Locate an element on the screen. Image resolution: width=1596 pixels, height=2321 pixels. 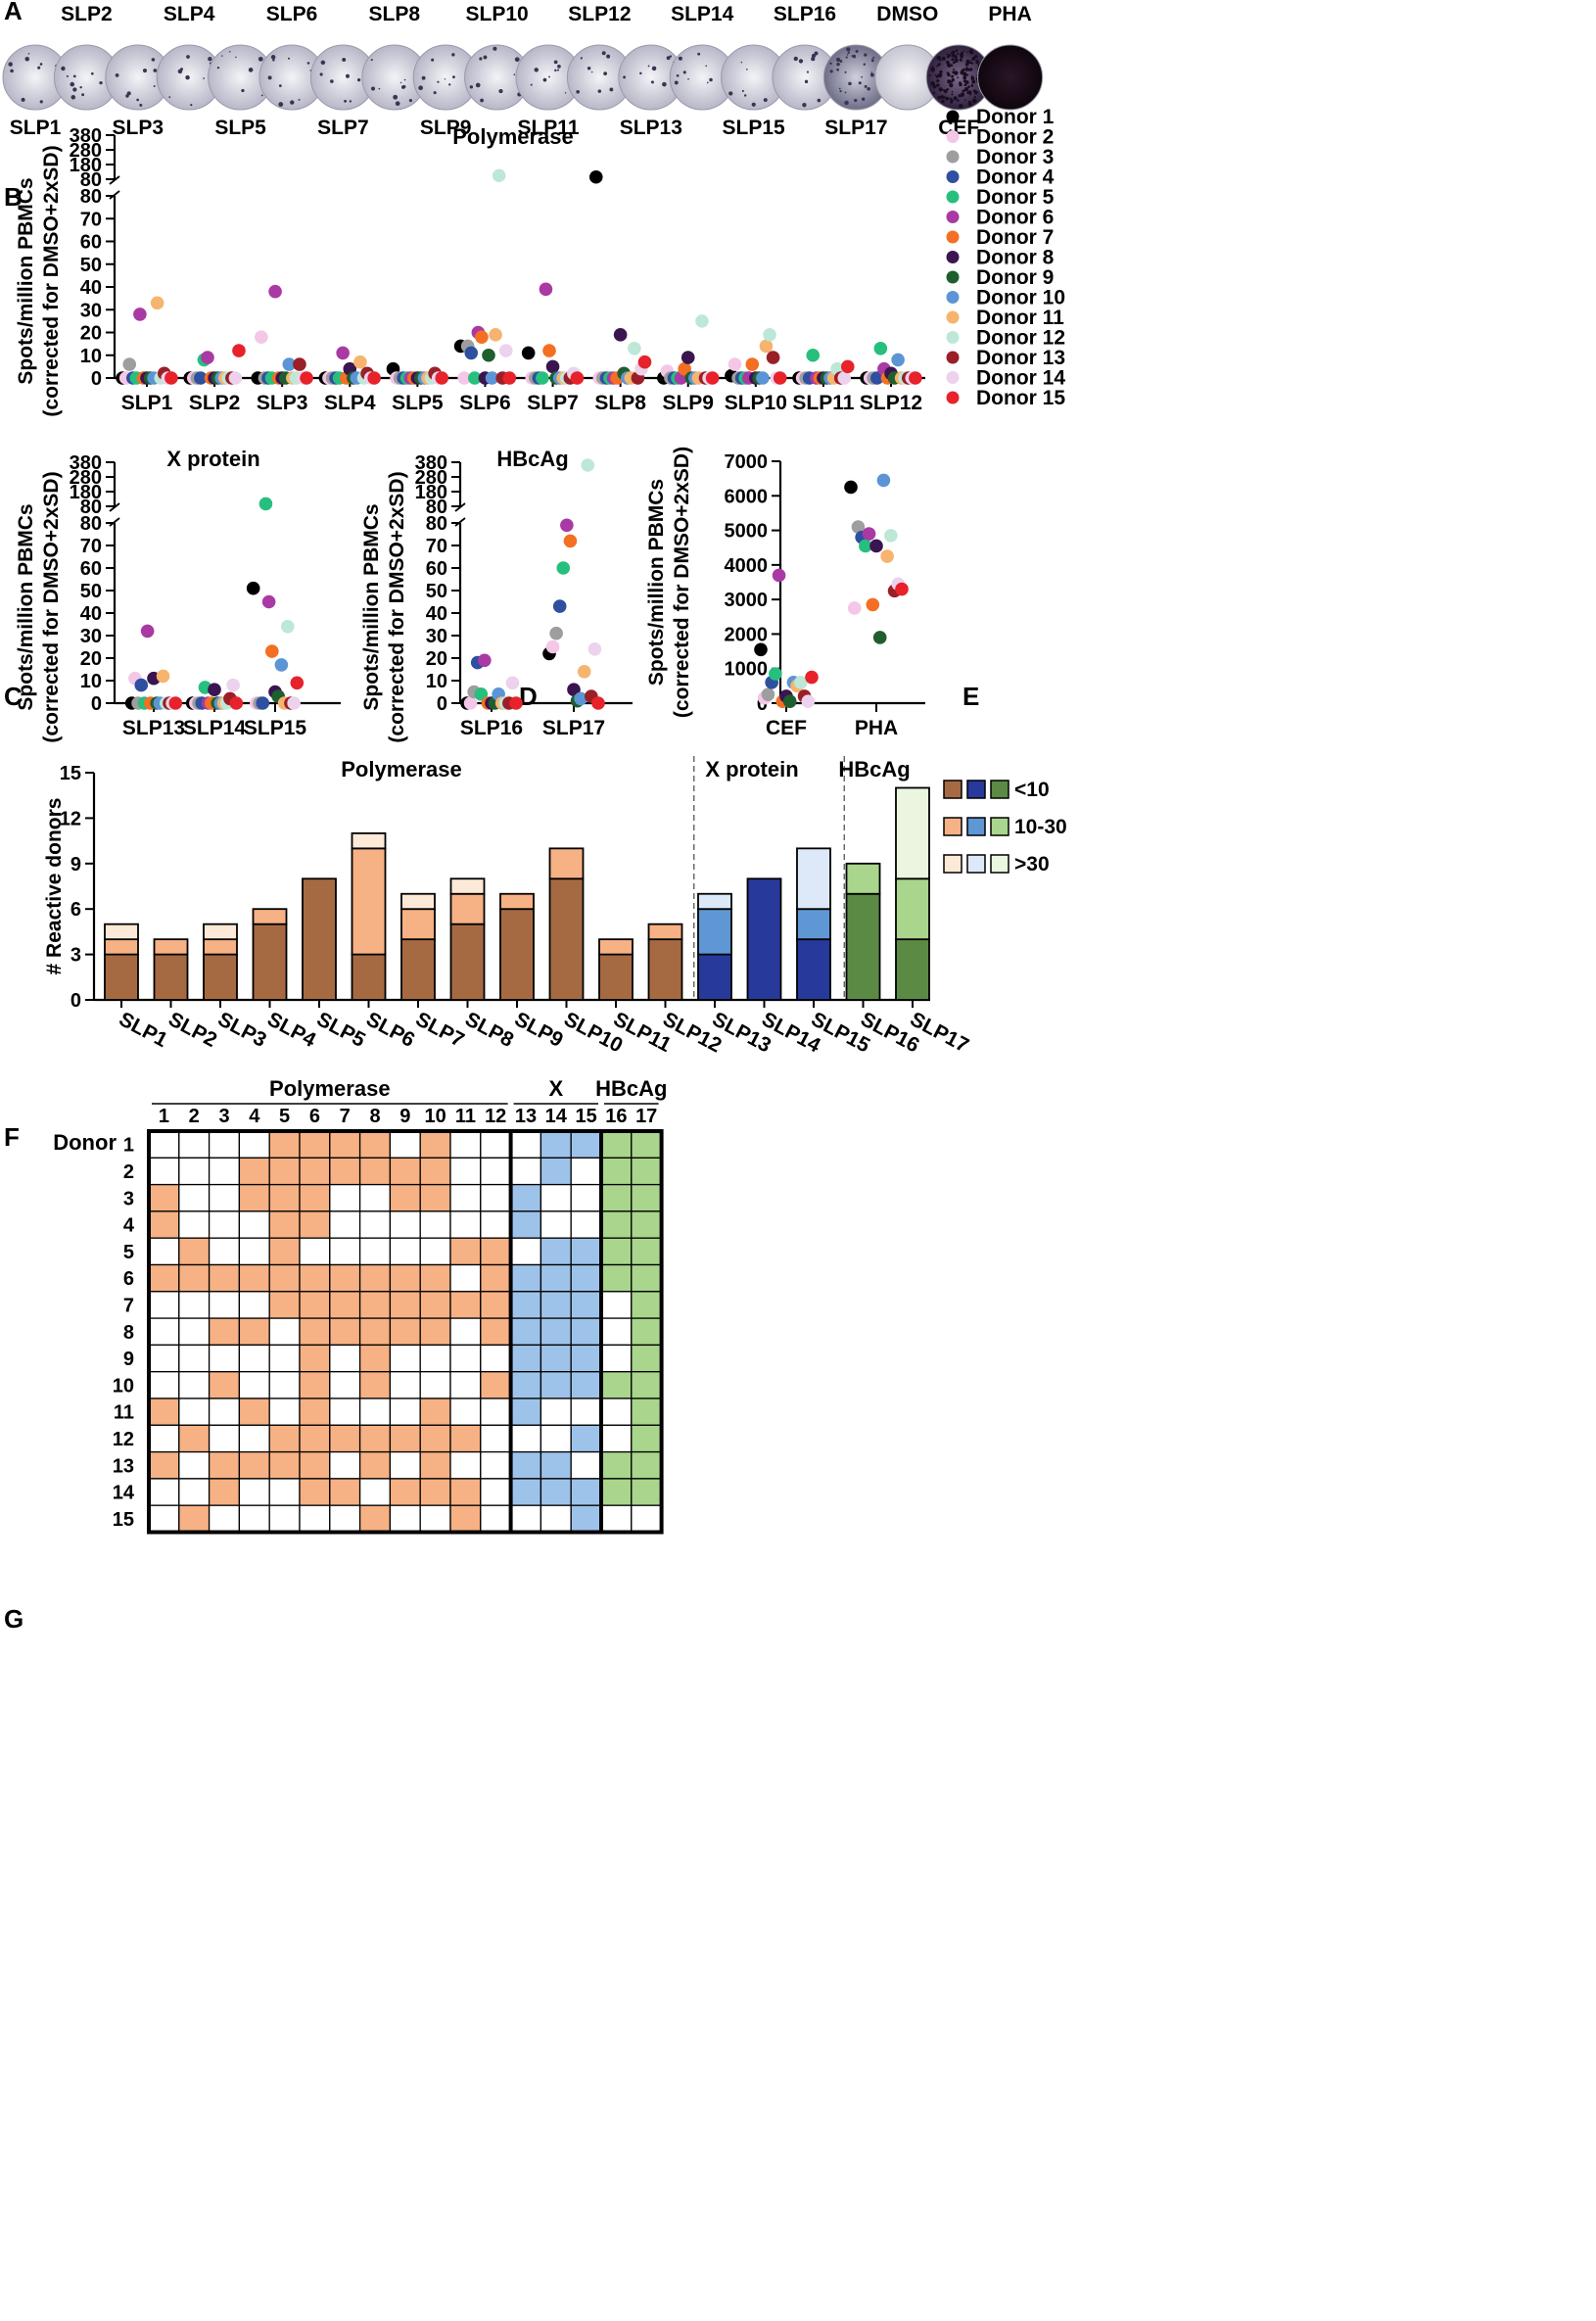
heatmap-cell-donor-6-slp5 is located at coordinates (284, 1278).